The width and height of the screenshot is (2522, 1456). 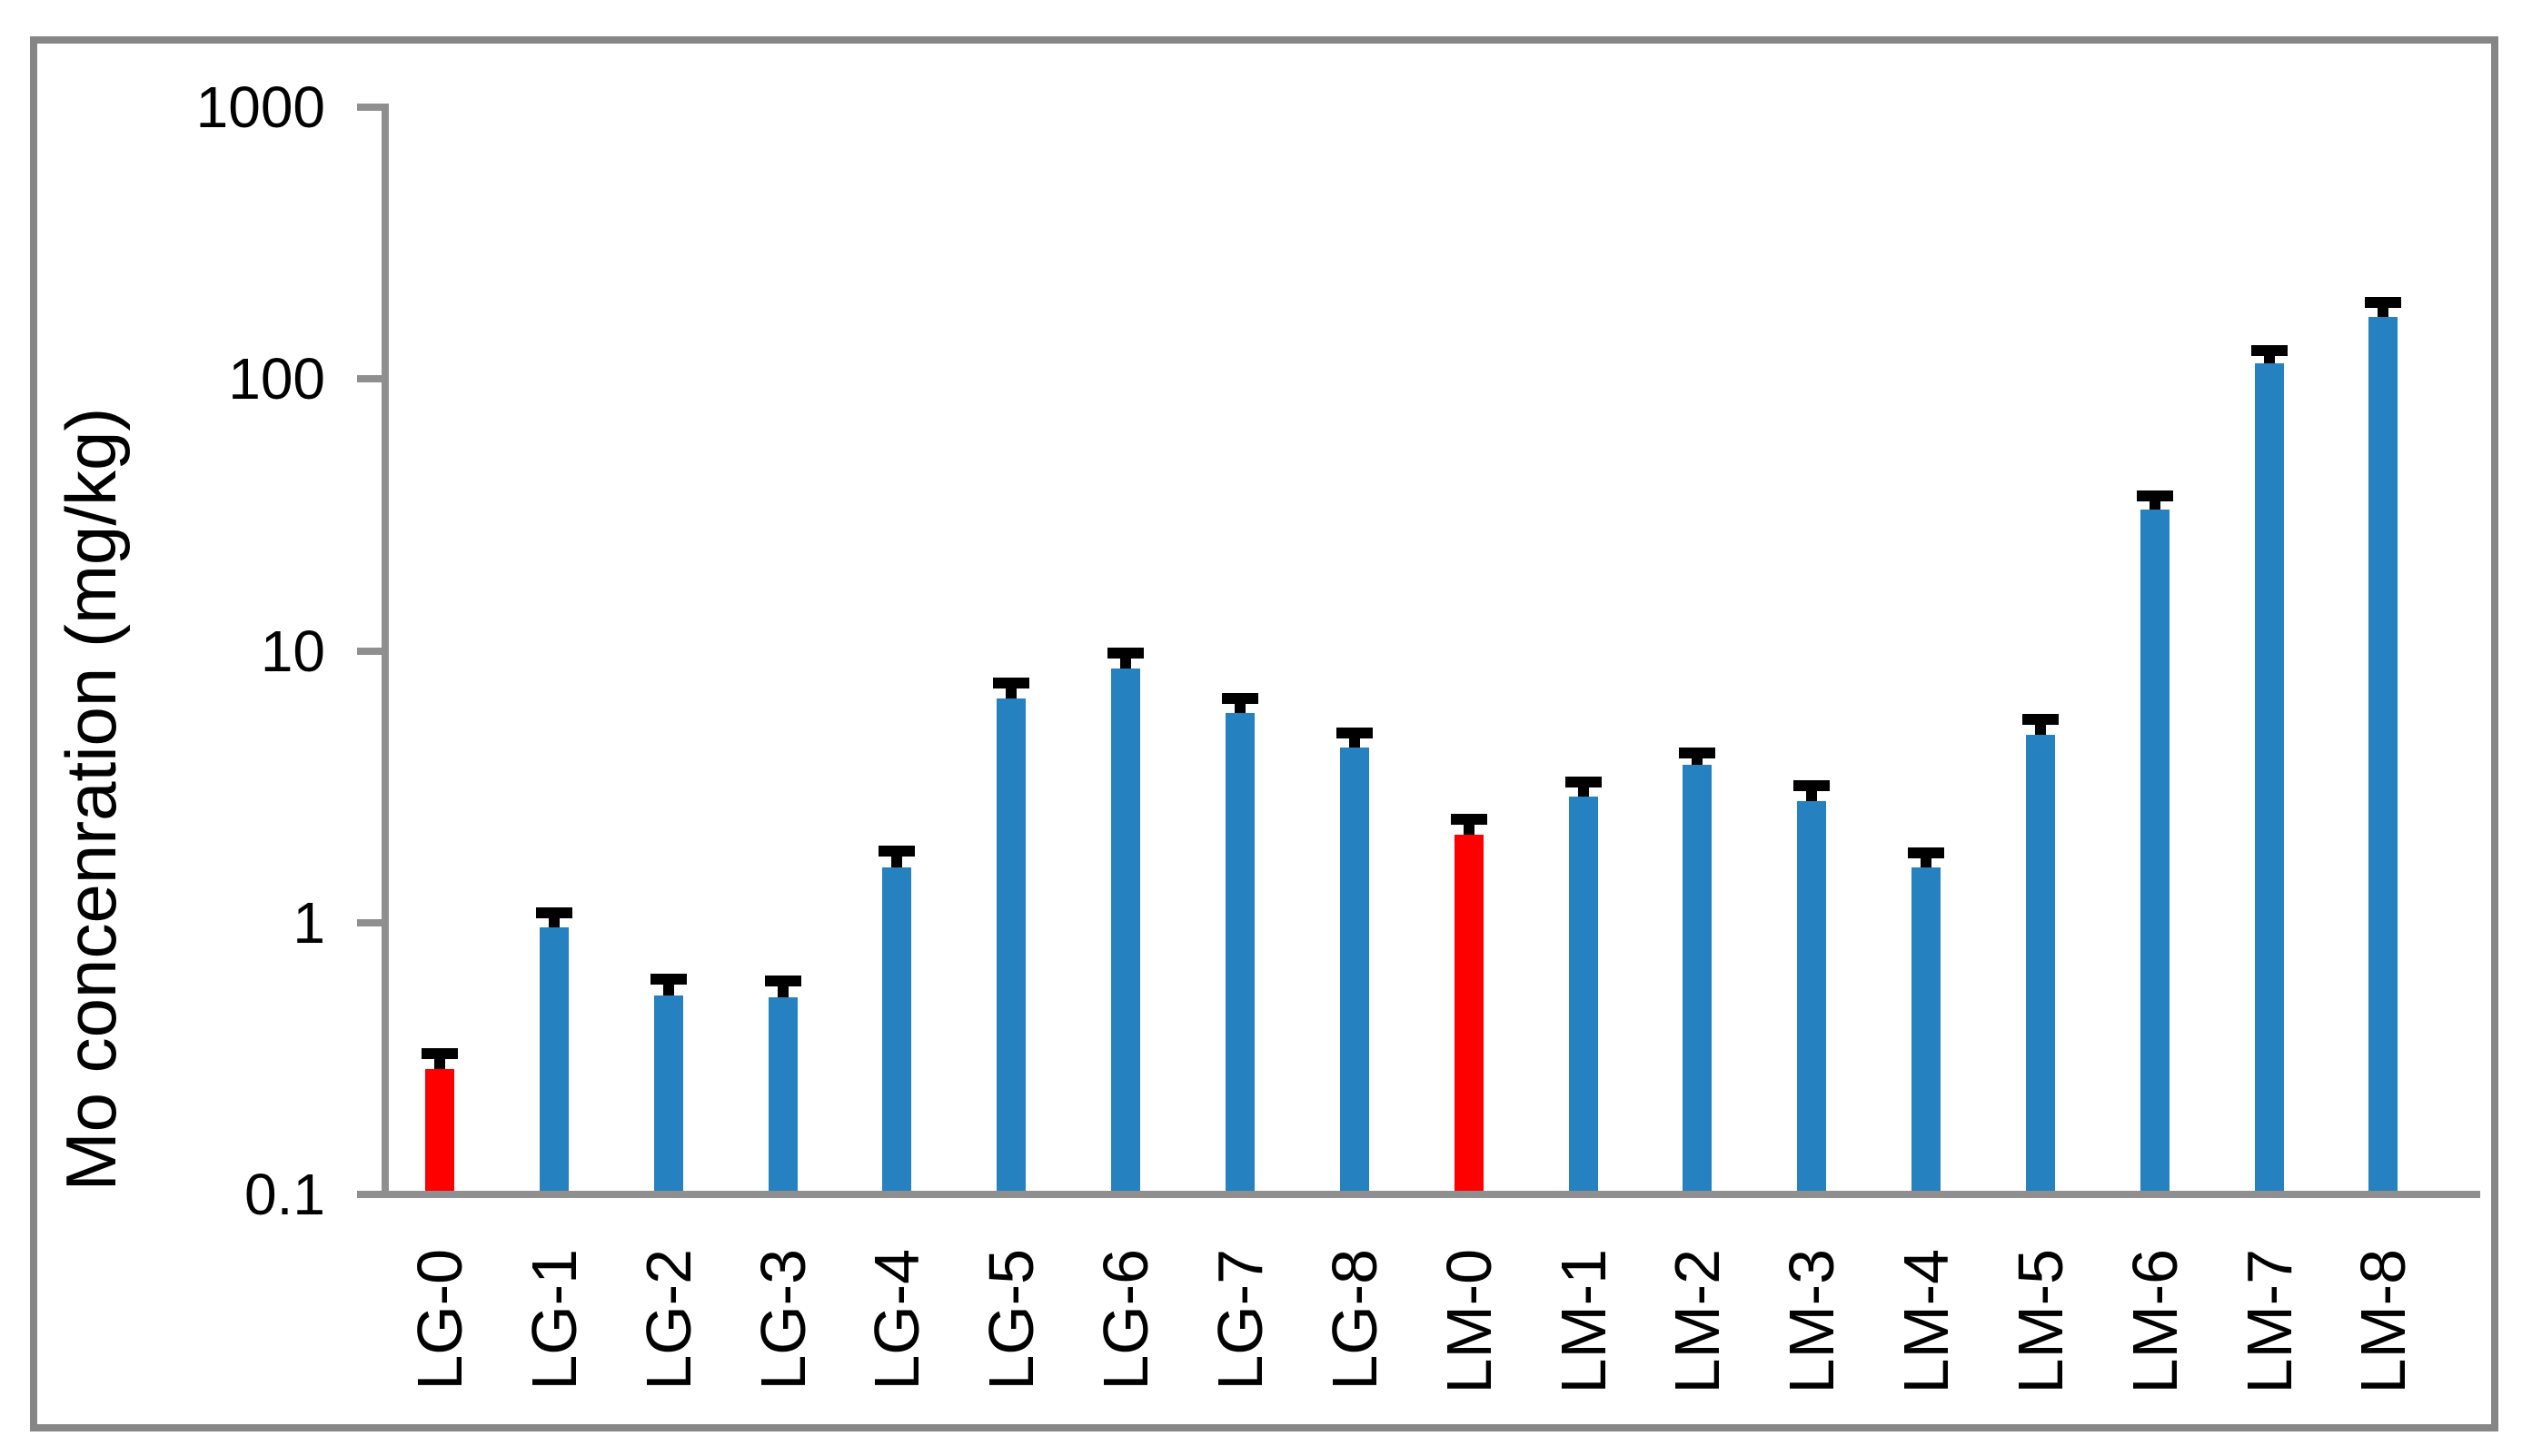 I want to click on x-axis-label: LM-7, so click(x=2269, y=1321).